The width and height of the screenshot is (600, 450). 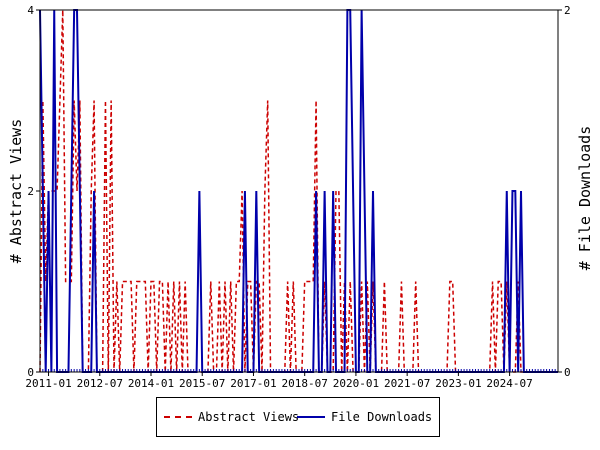 What do you see at coordinates (567, 372) in the screenshot?
I see `y-right-tick-label: 0` at bounding box center [567, 372].